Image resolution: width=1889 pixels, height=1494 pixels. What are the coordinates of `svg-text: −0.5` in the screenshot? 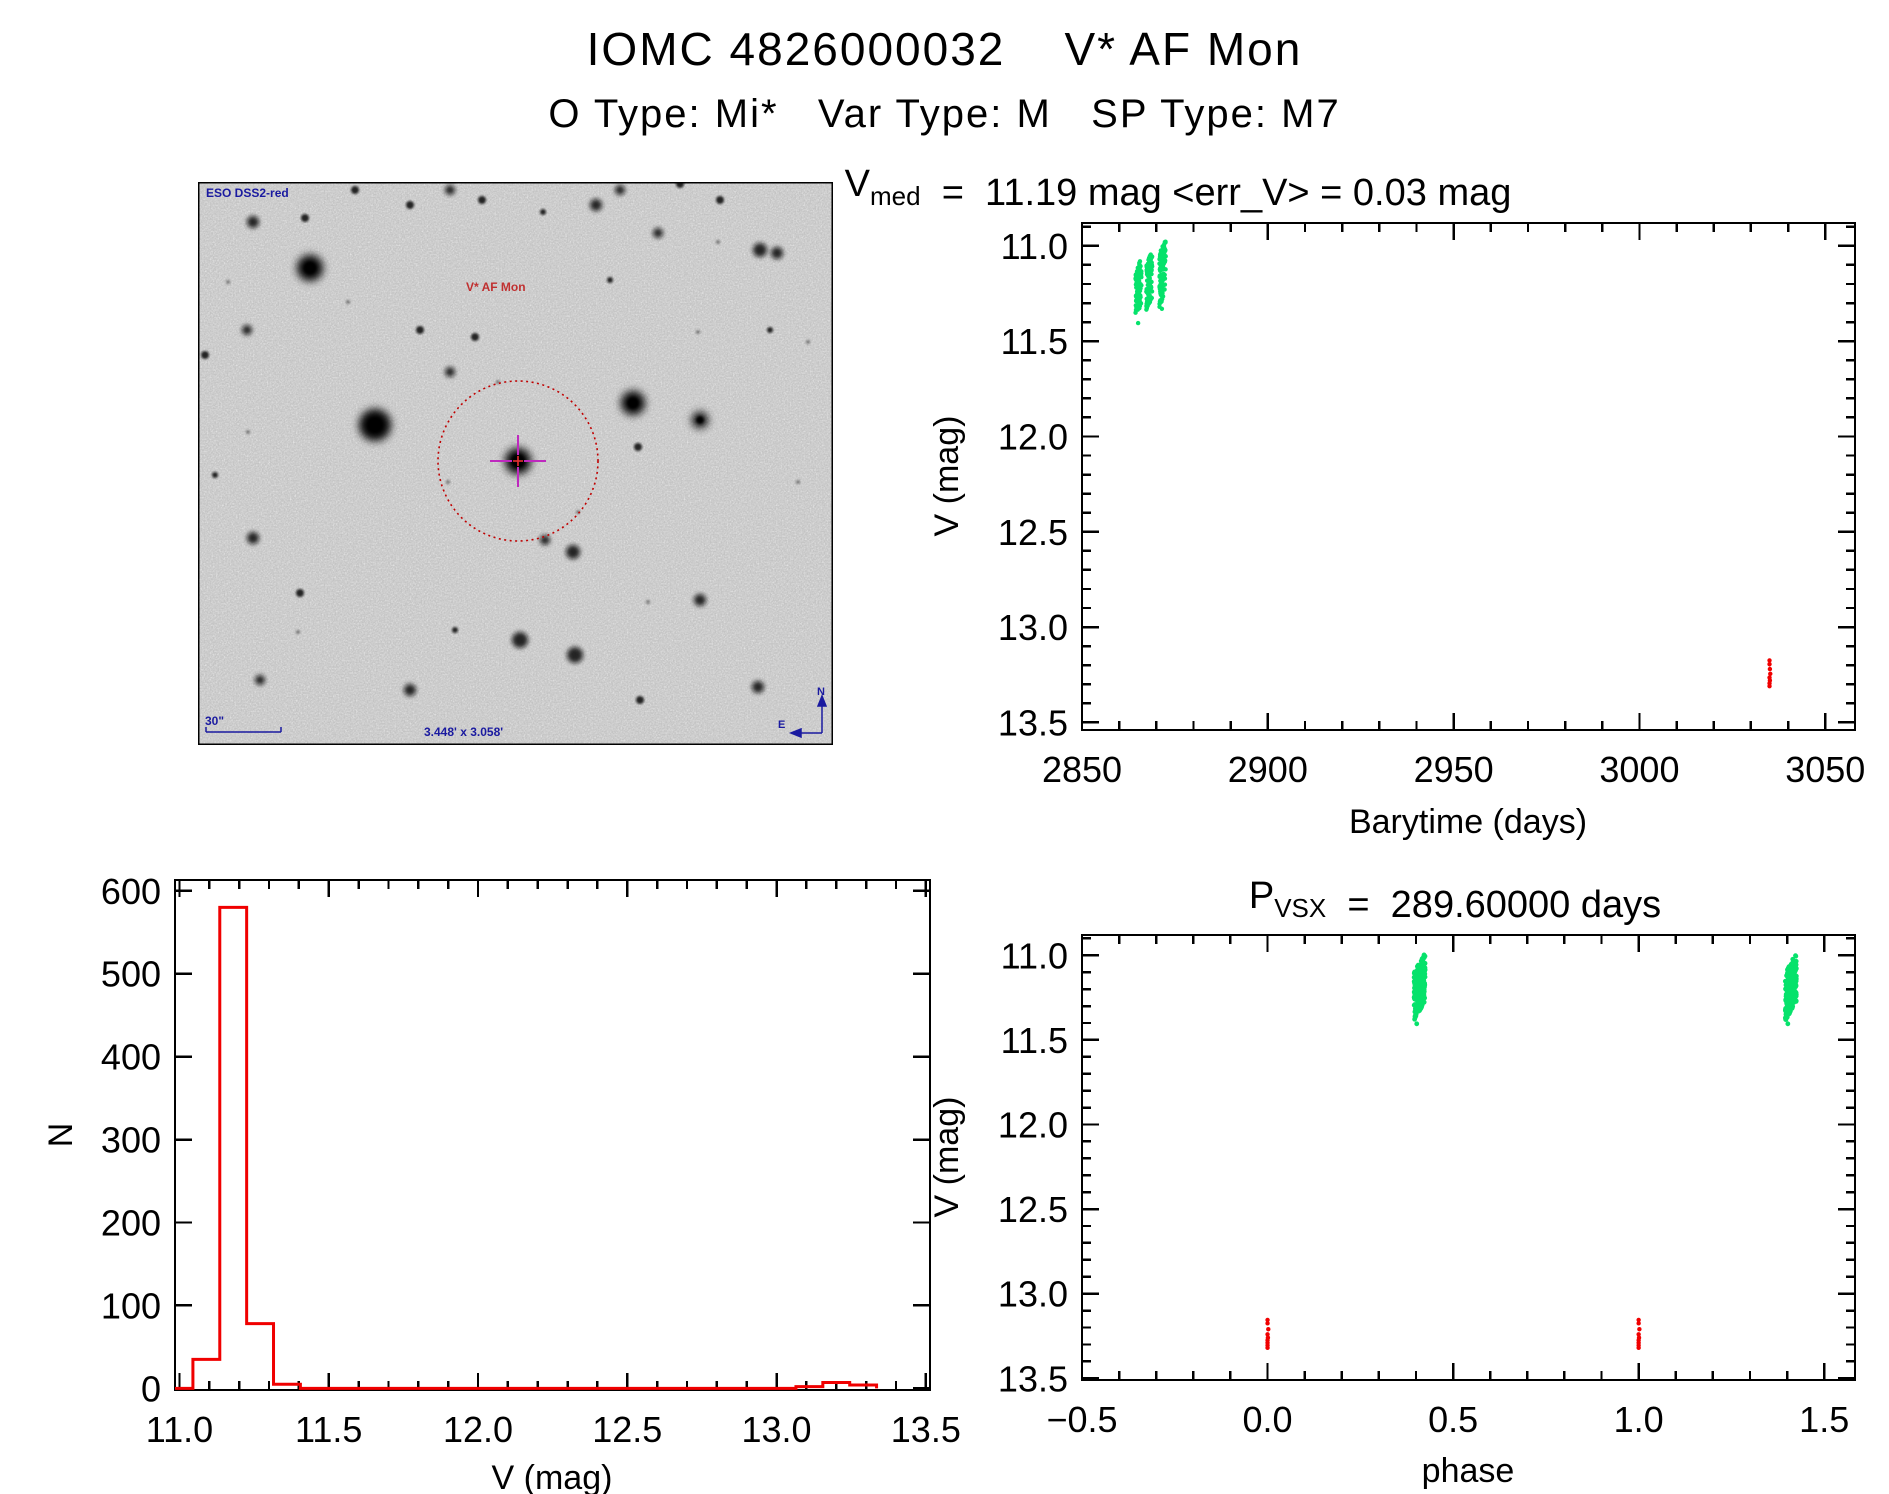 It's located at (1081, 1419).